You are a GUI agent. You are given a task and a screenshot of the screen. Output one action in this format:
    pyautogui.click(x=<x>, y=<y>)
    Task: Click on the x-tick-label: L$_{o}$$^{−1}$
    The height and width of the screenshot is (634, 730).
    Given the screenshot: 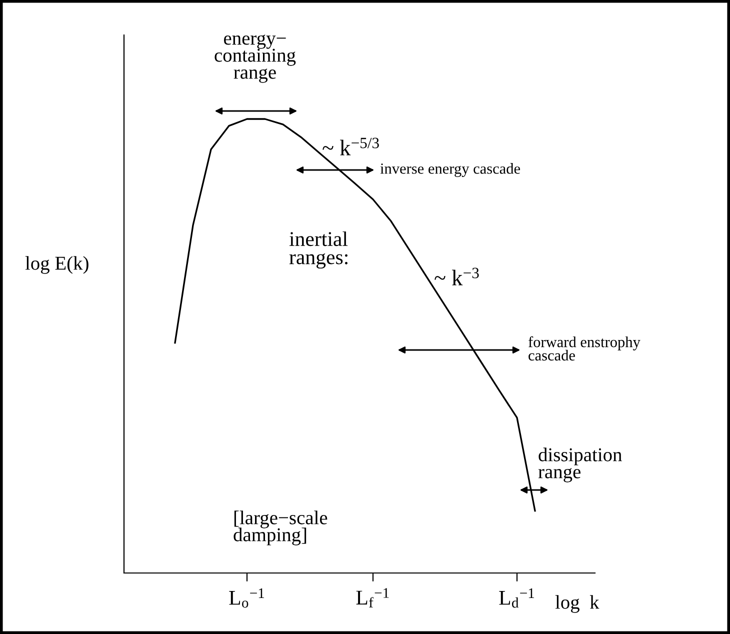 What is the action you would take?
    pyautogui.click(x=246, y=598)
    